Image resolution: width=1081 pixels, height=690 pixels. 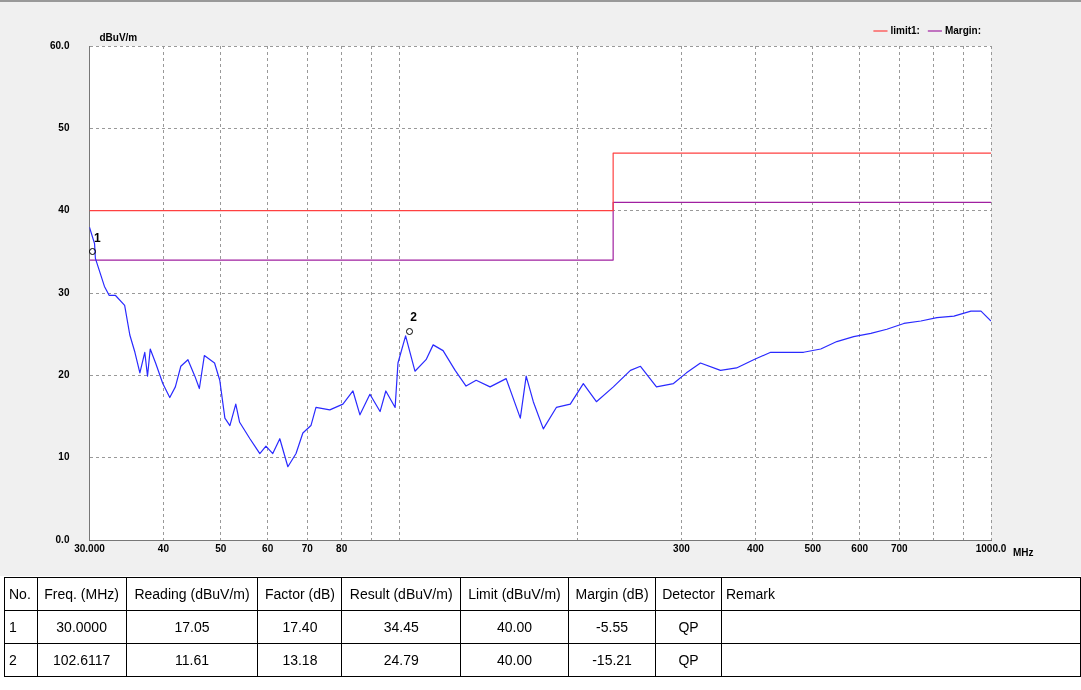 What do you see at coordinates (401, 660) in the screenshot?
I see `text: 24.79` at bounding box center [401, 660].